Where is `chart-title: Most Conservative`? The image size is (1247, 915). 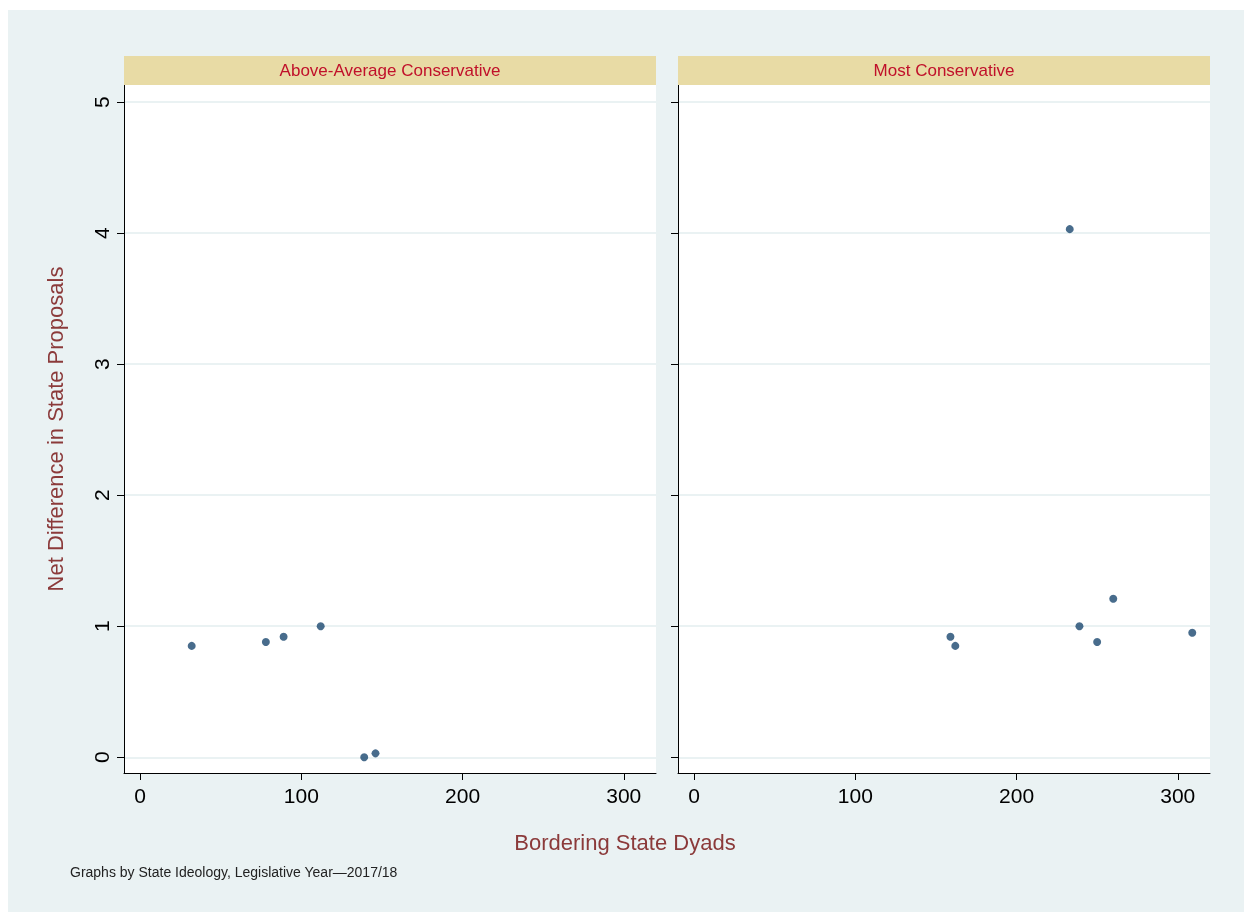
chart-title: Most Conservative is located at coordinates (944, 70).